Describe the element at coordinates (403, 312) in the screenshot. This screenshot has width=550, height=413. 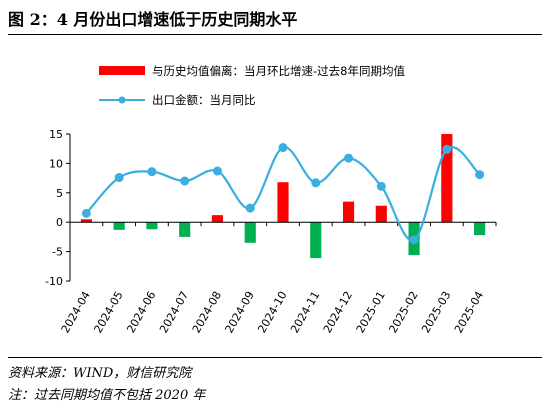
I see `x-tick-label: 2025-02` at that location.